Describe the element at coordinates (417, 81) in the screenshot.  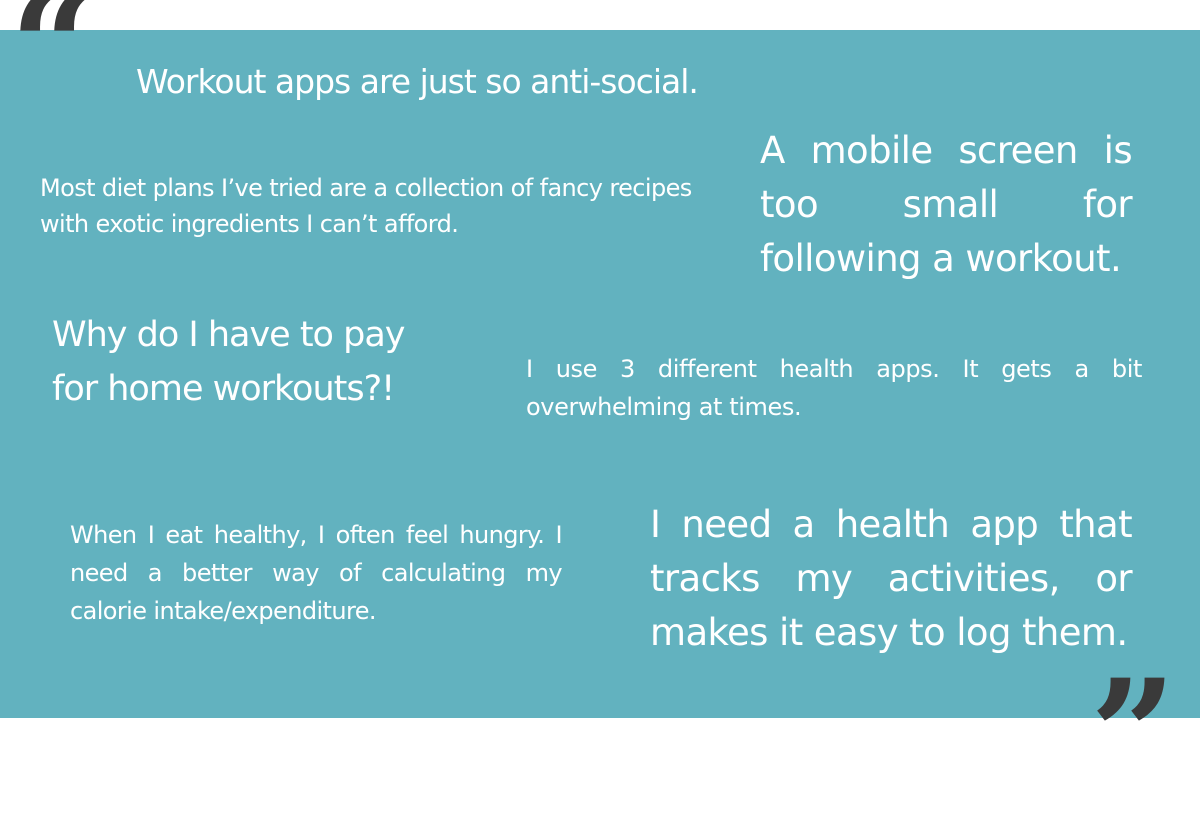
I see `quote-anti-social: Workout apps are just so anti-social.` at that location.